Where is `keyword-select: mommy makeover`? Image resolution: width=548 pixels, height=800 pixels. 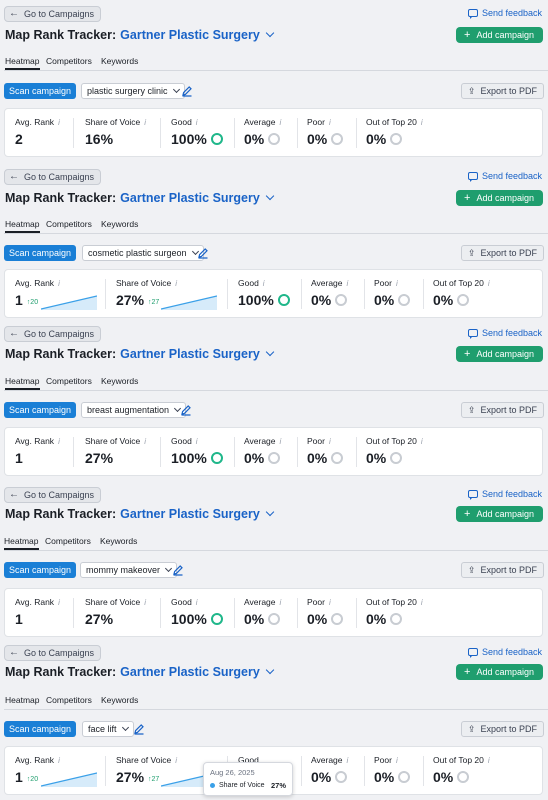 keyword-select: mommy makeover is located at coordinates (129, 570).